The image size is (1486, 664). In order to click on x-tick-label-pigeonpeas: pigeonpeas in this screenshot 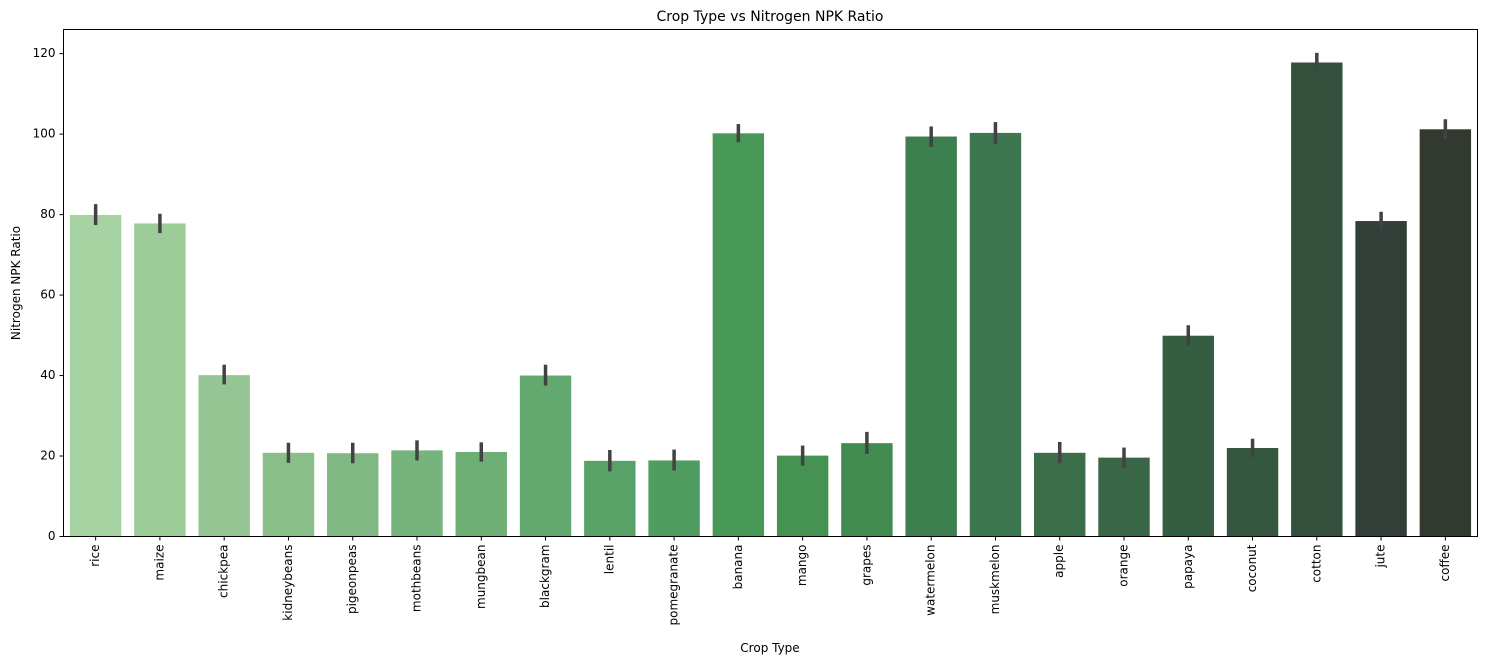, I will do `click(352, 580)`.